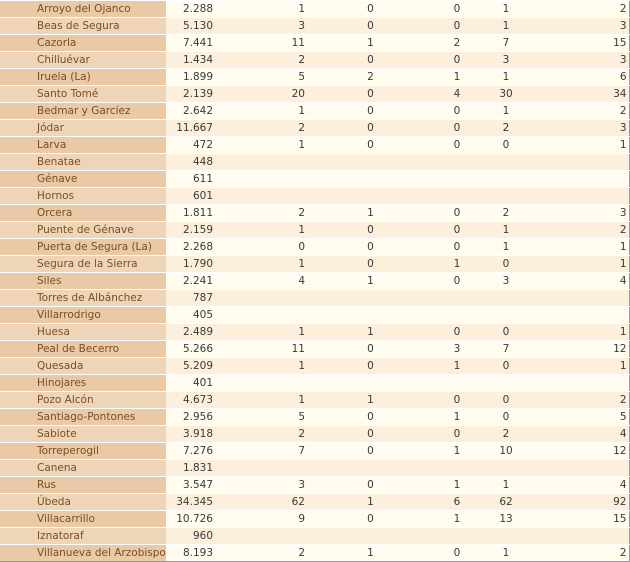 Image resolution: width=630 pixels, height=562 pixels. I want to click on municipality-name: Chilluévar, so click(83, 60).